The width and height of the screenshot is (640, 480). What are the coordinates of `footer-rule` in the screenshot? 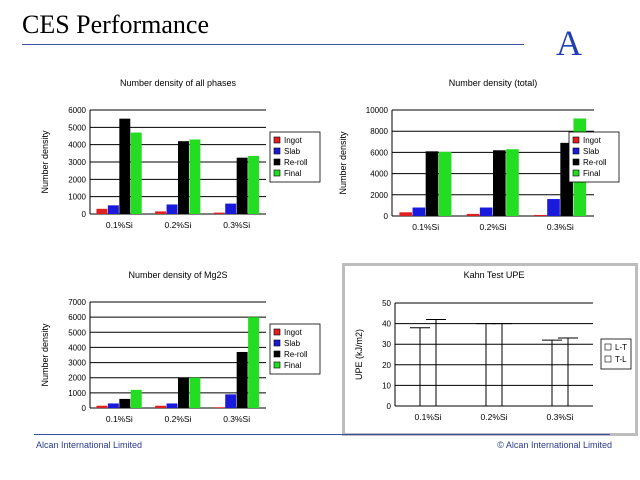 It's located at (322, 434).